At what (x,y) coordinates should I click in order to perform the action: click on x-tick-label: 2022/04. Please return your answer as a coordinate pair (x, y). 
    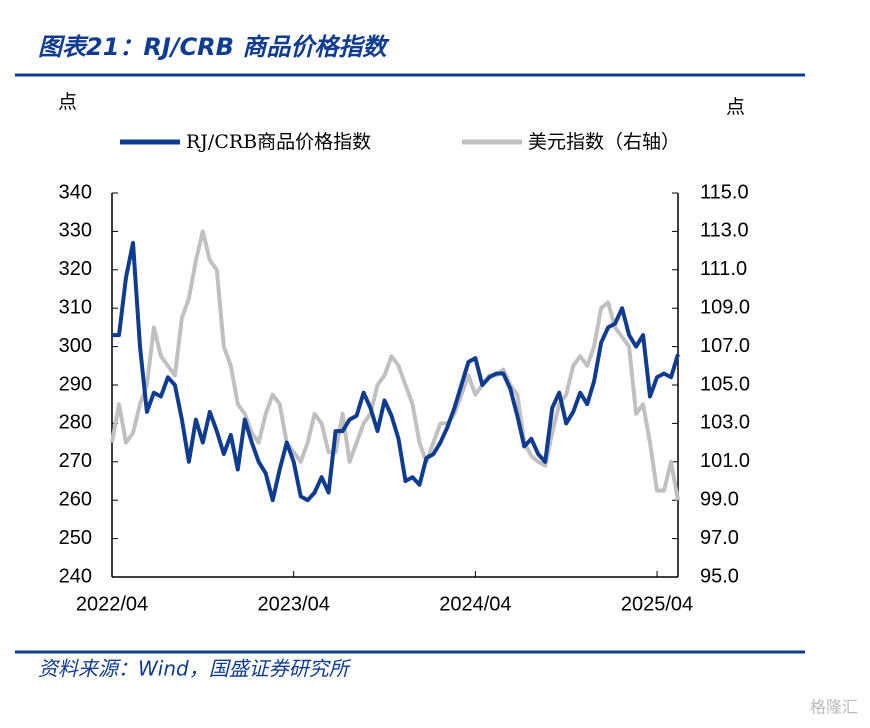
    Looking at the image, I should click on (112, 604).